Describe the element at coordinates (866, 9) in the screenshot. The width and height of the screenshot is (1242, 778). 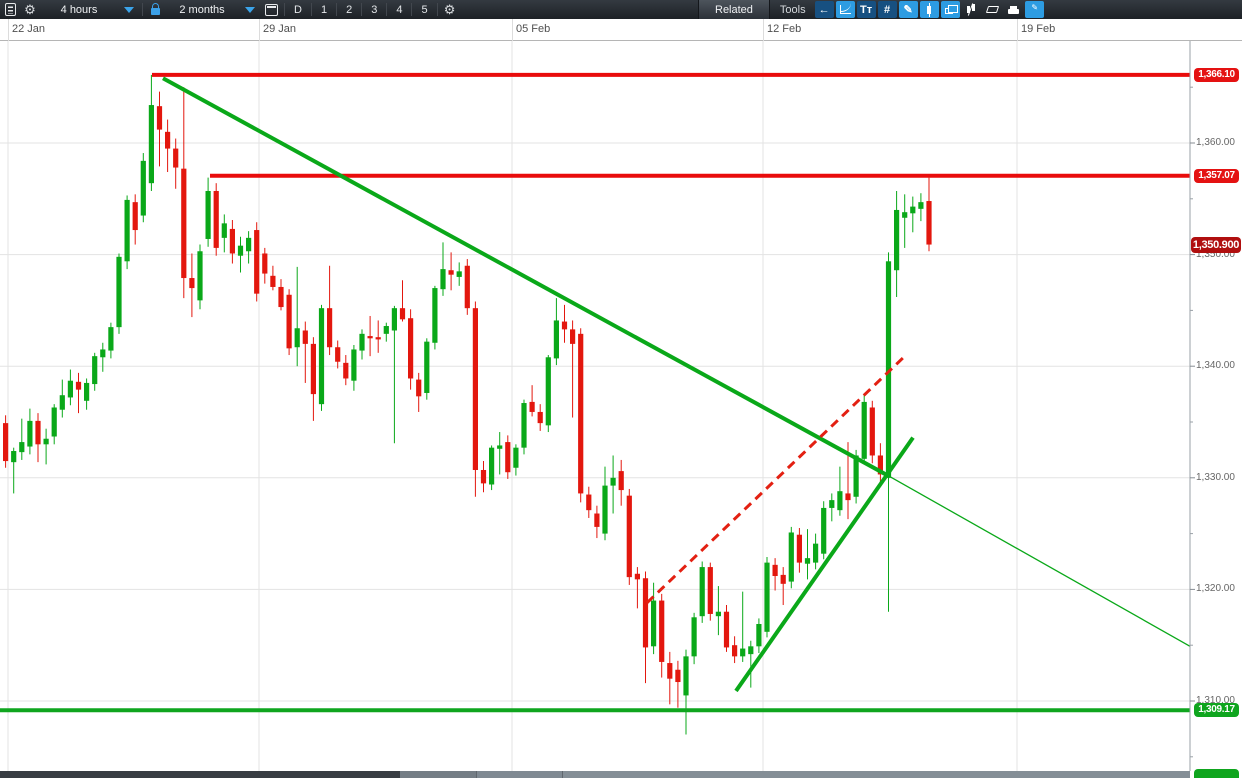
I see `text-tool-icon: Tᴛ` at that location.